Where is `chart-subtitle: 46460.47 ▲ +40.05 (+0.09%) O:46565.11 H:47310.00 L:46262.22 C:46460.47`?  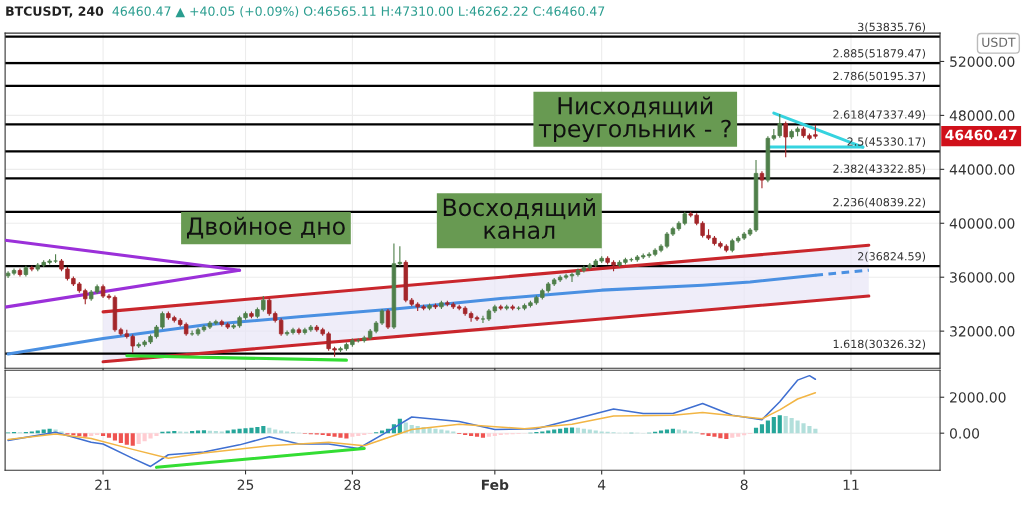 chart-subtitle: 46460.47 ▲ +40.05 (+0.09%) O:46565.11 H:47310.00 L:46262.22 C:46460.47 is located at coordinates (358, 12).